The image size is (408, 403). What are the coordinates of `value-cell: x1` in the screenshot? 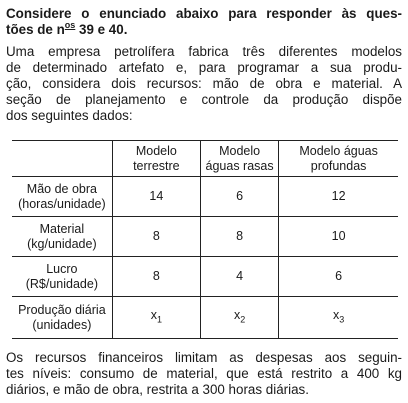 It's located at (156, 317).